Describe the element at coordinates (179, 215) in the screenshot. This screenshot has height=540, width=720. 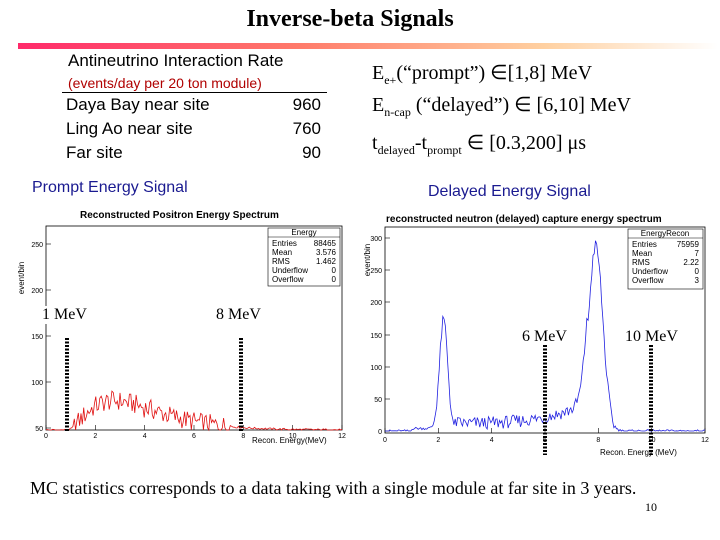
I see `prompt-plot-title: Reconstructed Positron Energy Spectrum` at that location.